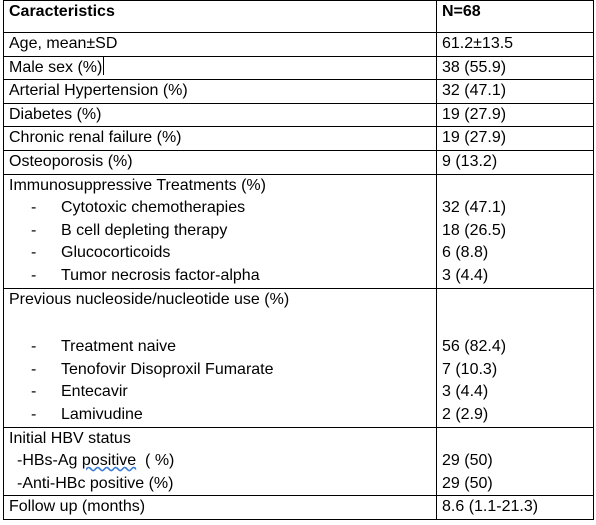  Describe the element at coordinates (116, 253) in the screenshot. I see `item-label: Glucocorticoids` at that location.